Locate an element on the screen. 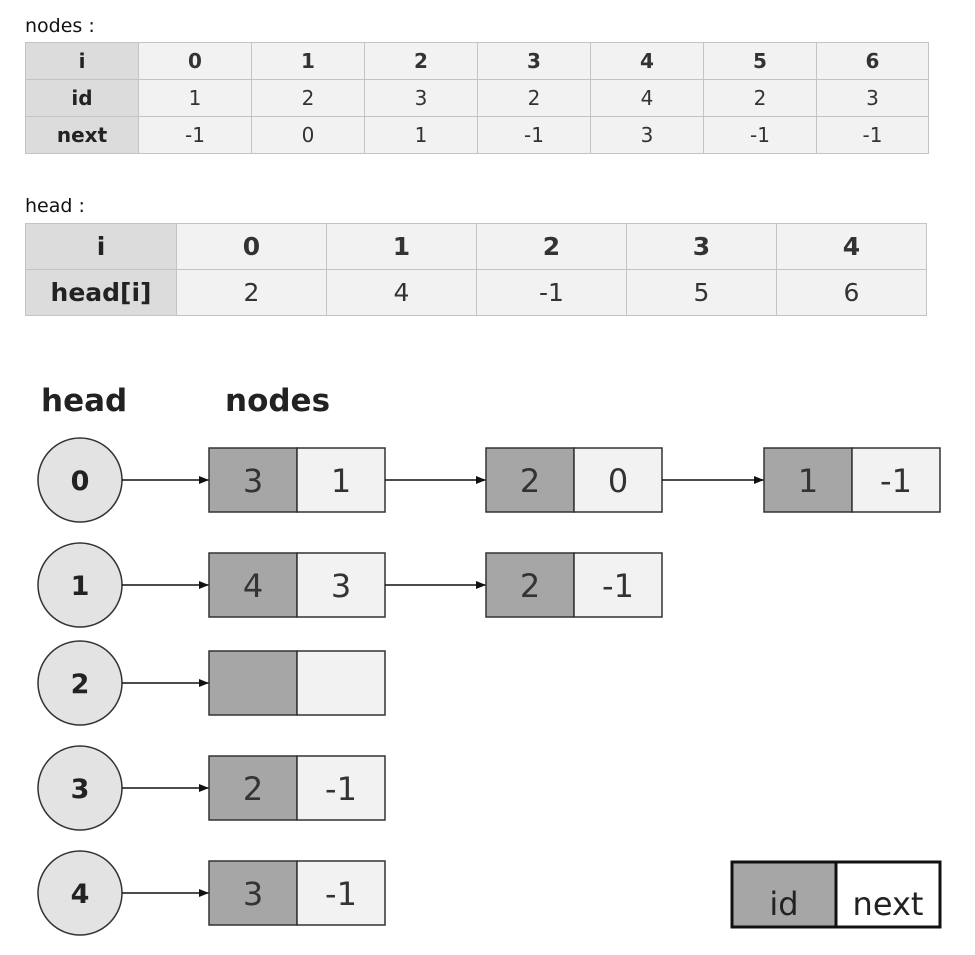 The image size is (975, 955). head-value-cell: 2 is located at coordinates (251, 292).